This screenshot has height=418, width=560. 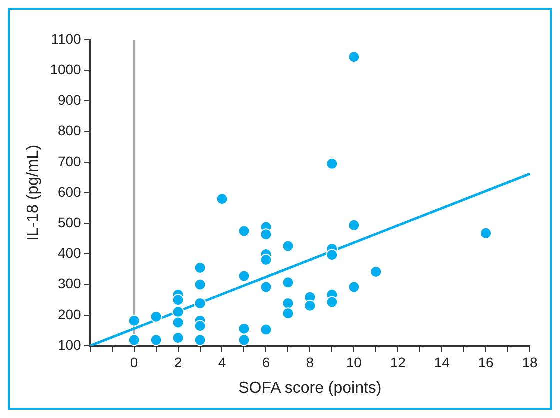 I want to click on y-tick-label: 200, so click(x=70, y=314).